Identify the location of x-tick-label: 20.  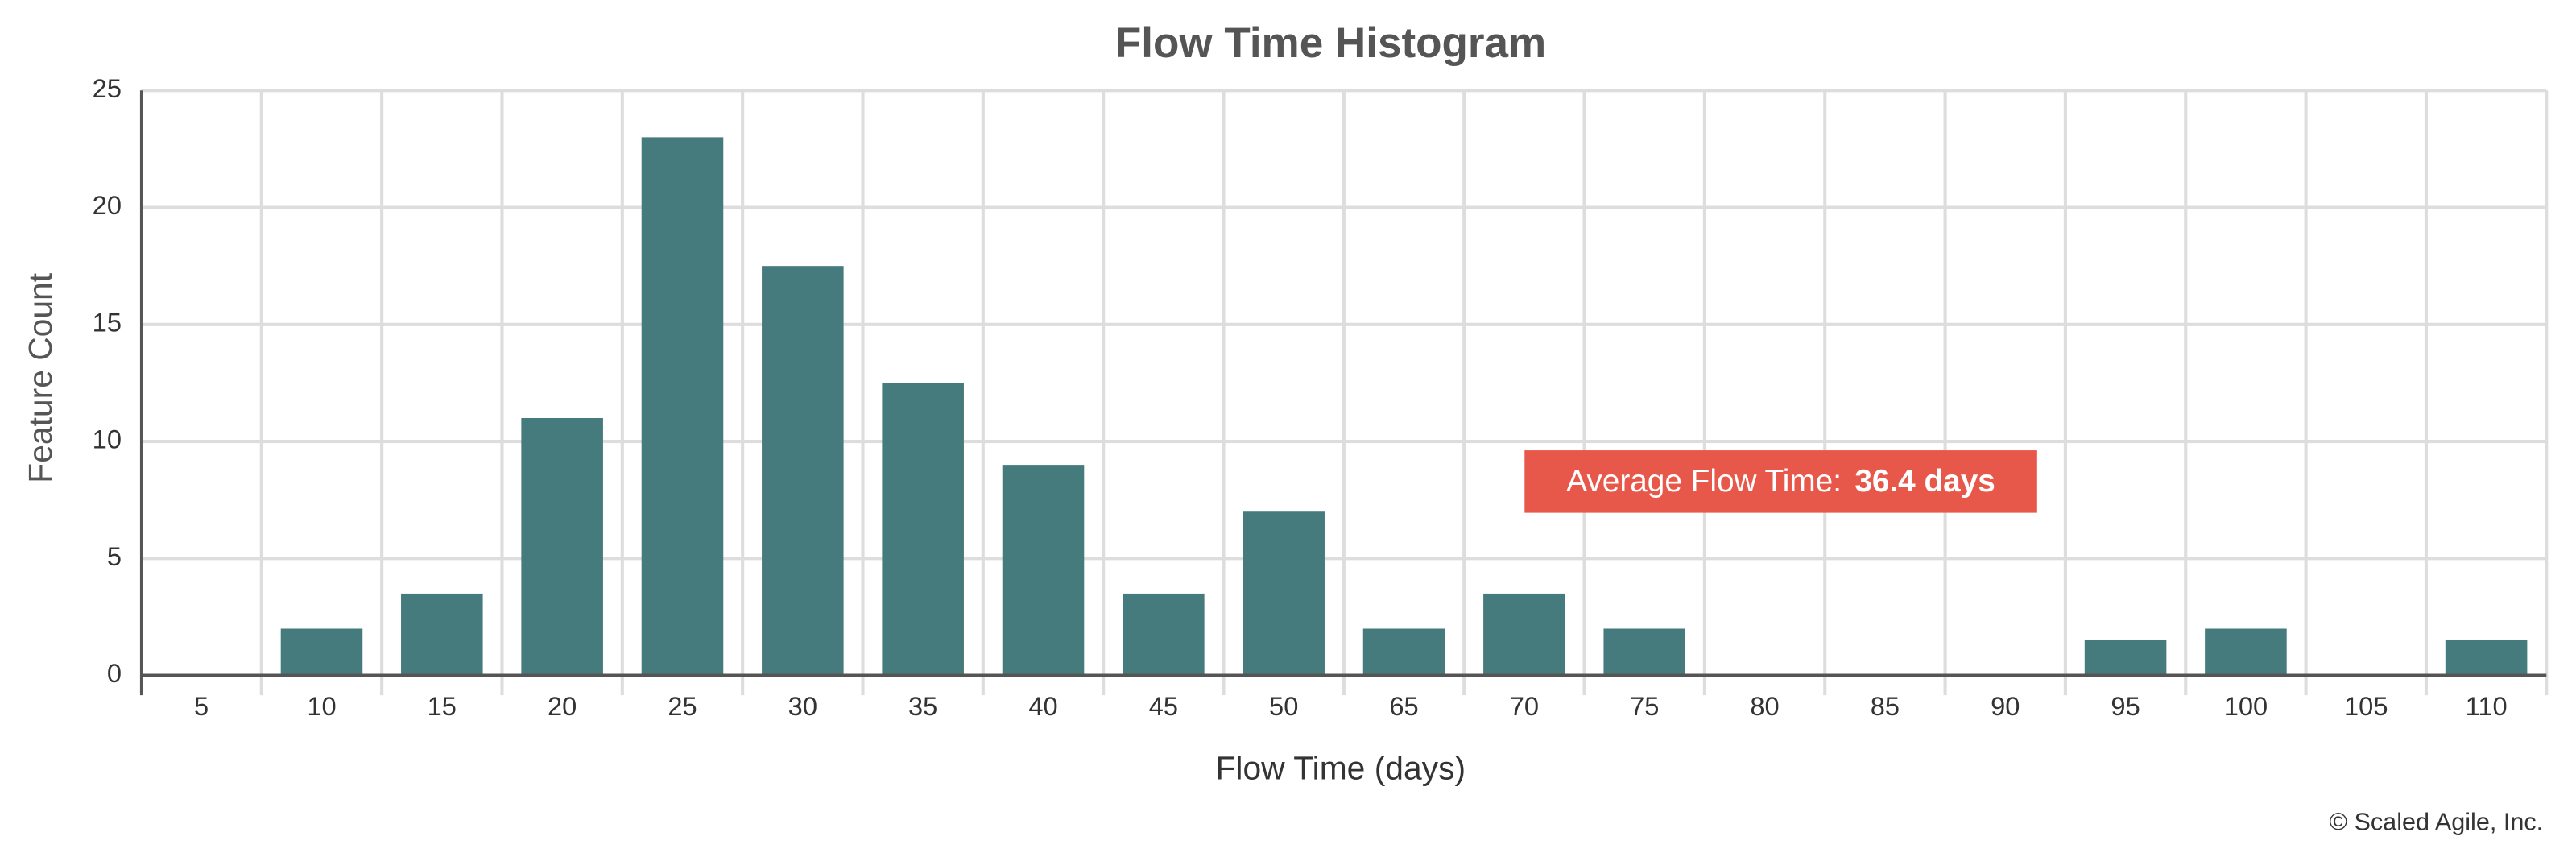
(562, 706).